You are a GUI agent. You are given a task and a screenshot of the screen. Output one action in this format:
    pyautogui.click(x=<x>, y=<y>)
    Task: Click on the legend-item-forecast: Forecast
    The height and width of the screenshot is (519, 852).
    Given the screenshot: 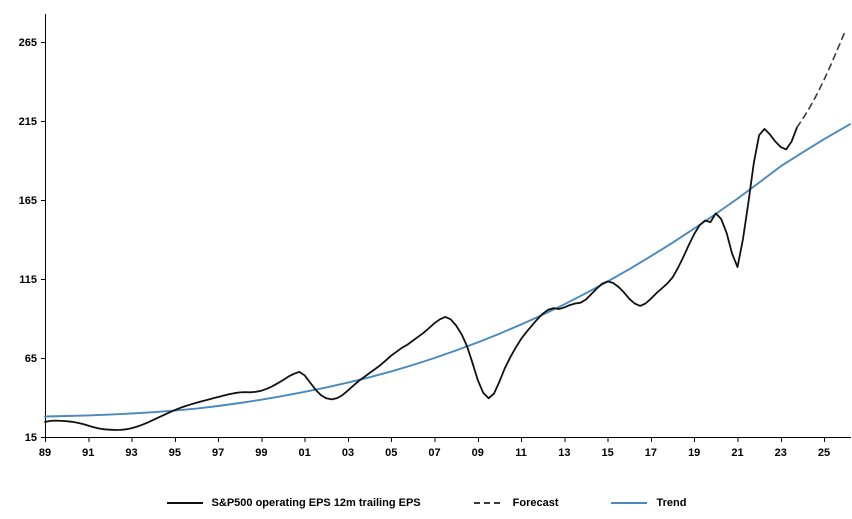 What is the action you would take?
    pyautogui.click(x=516, y=503)
    